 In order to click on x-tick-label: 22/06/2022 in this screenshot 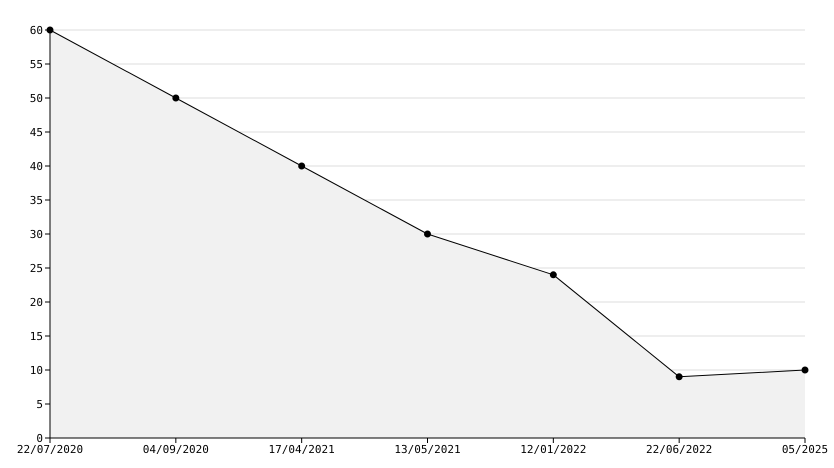, I will do `click(679, 449)`.